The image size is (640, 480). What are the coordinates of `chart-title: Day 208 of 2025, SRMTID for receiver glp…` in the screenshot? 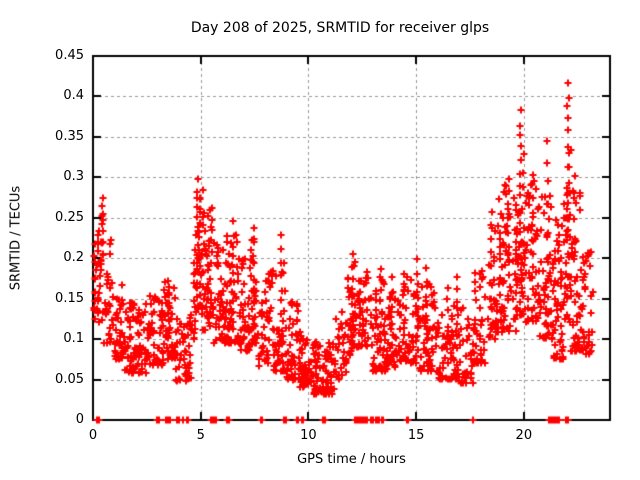 It's located at (340, 28).